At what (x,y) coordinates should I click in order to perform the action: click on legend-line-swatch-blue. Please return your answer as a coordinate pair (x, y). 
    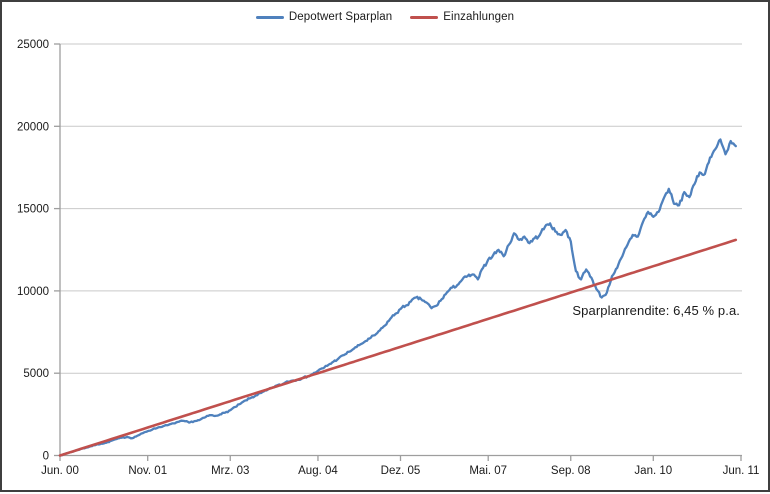
    Looking at the image, I should click on (269, 17).